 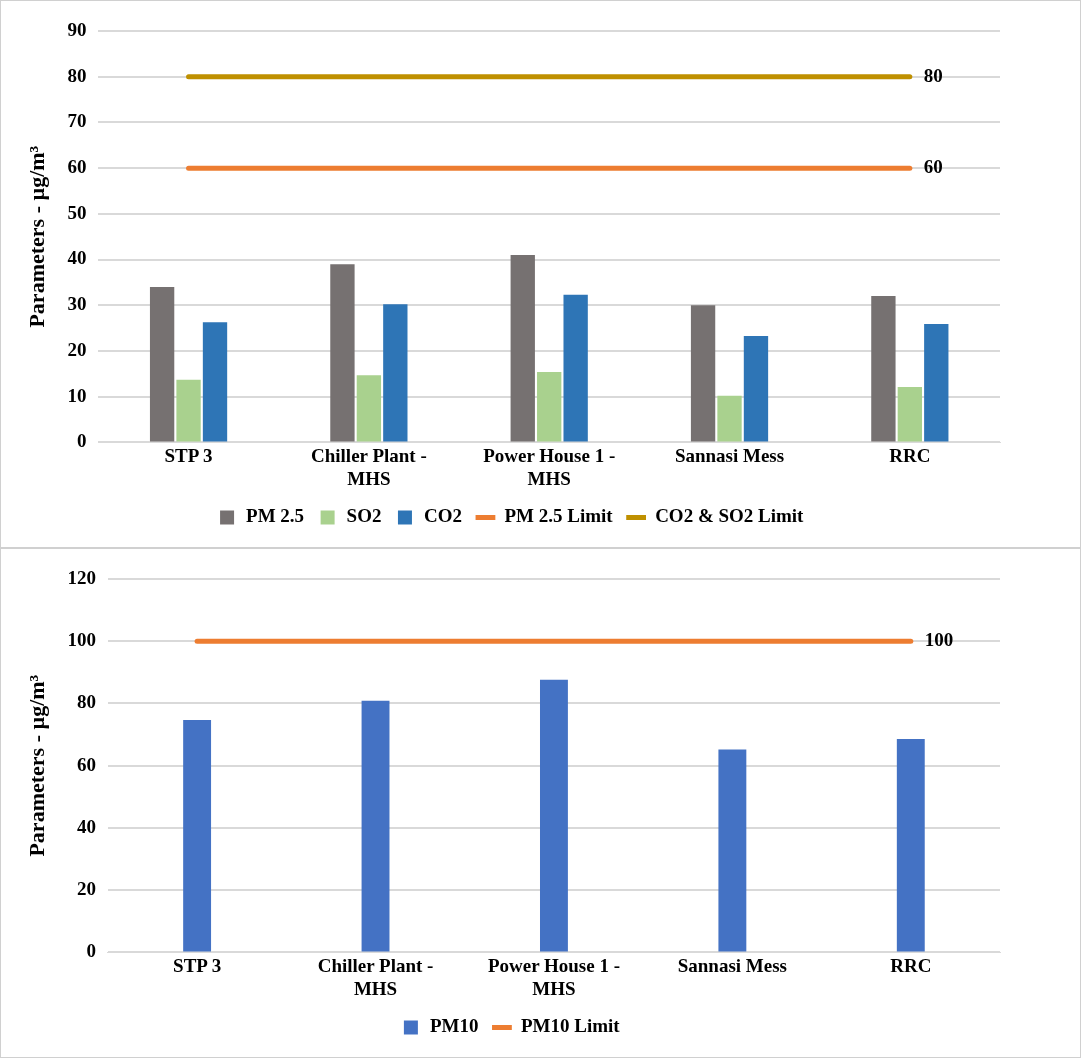 What do you see at coordinates (442, 516) in the screenshot?
I see `legend-label: CO2` at bounding box center [442, 516].